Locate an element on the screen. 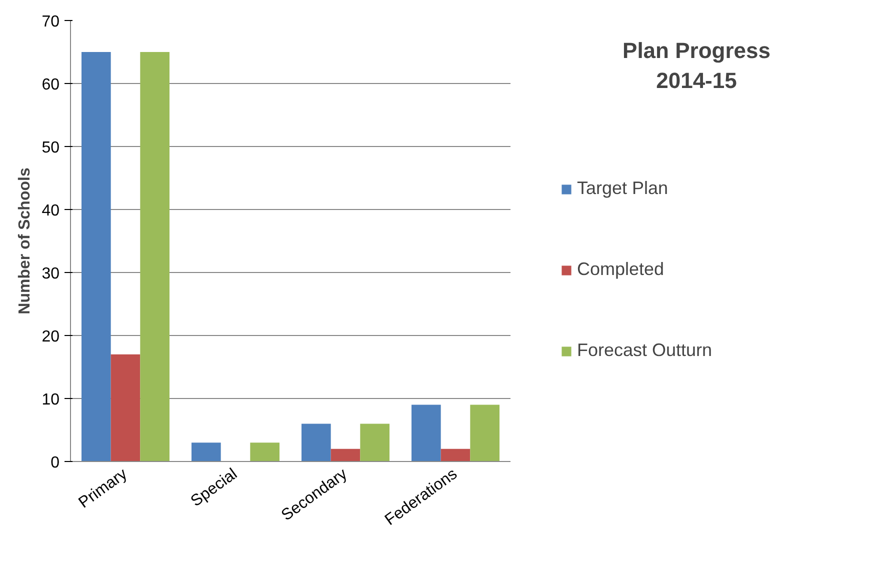 Image resolution: width=881 pixels, height=574 pixels. legend-label: Completed is located at coordinates (620, 269).